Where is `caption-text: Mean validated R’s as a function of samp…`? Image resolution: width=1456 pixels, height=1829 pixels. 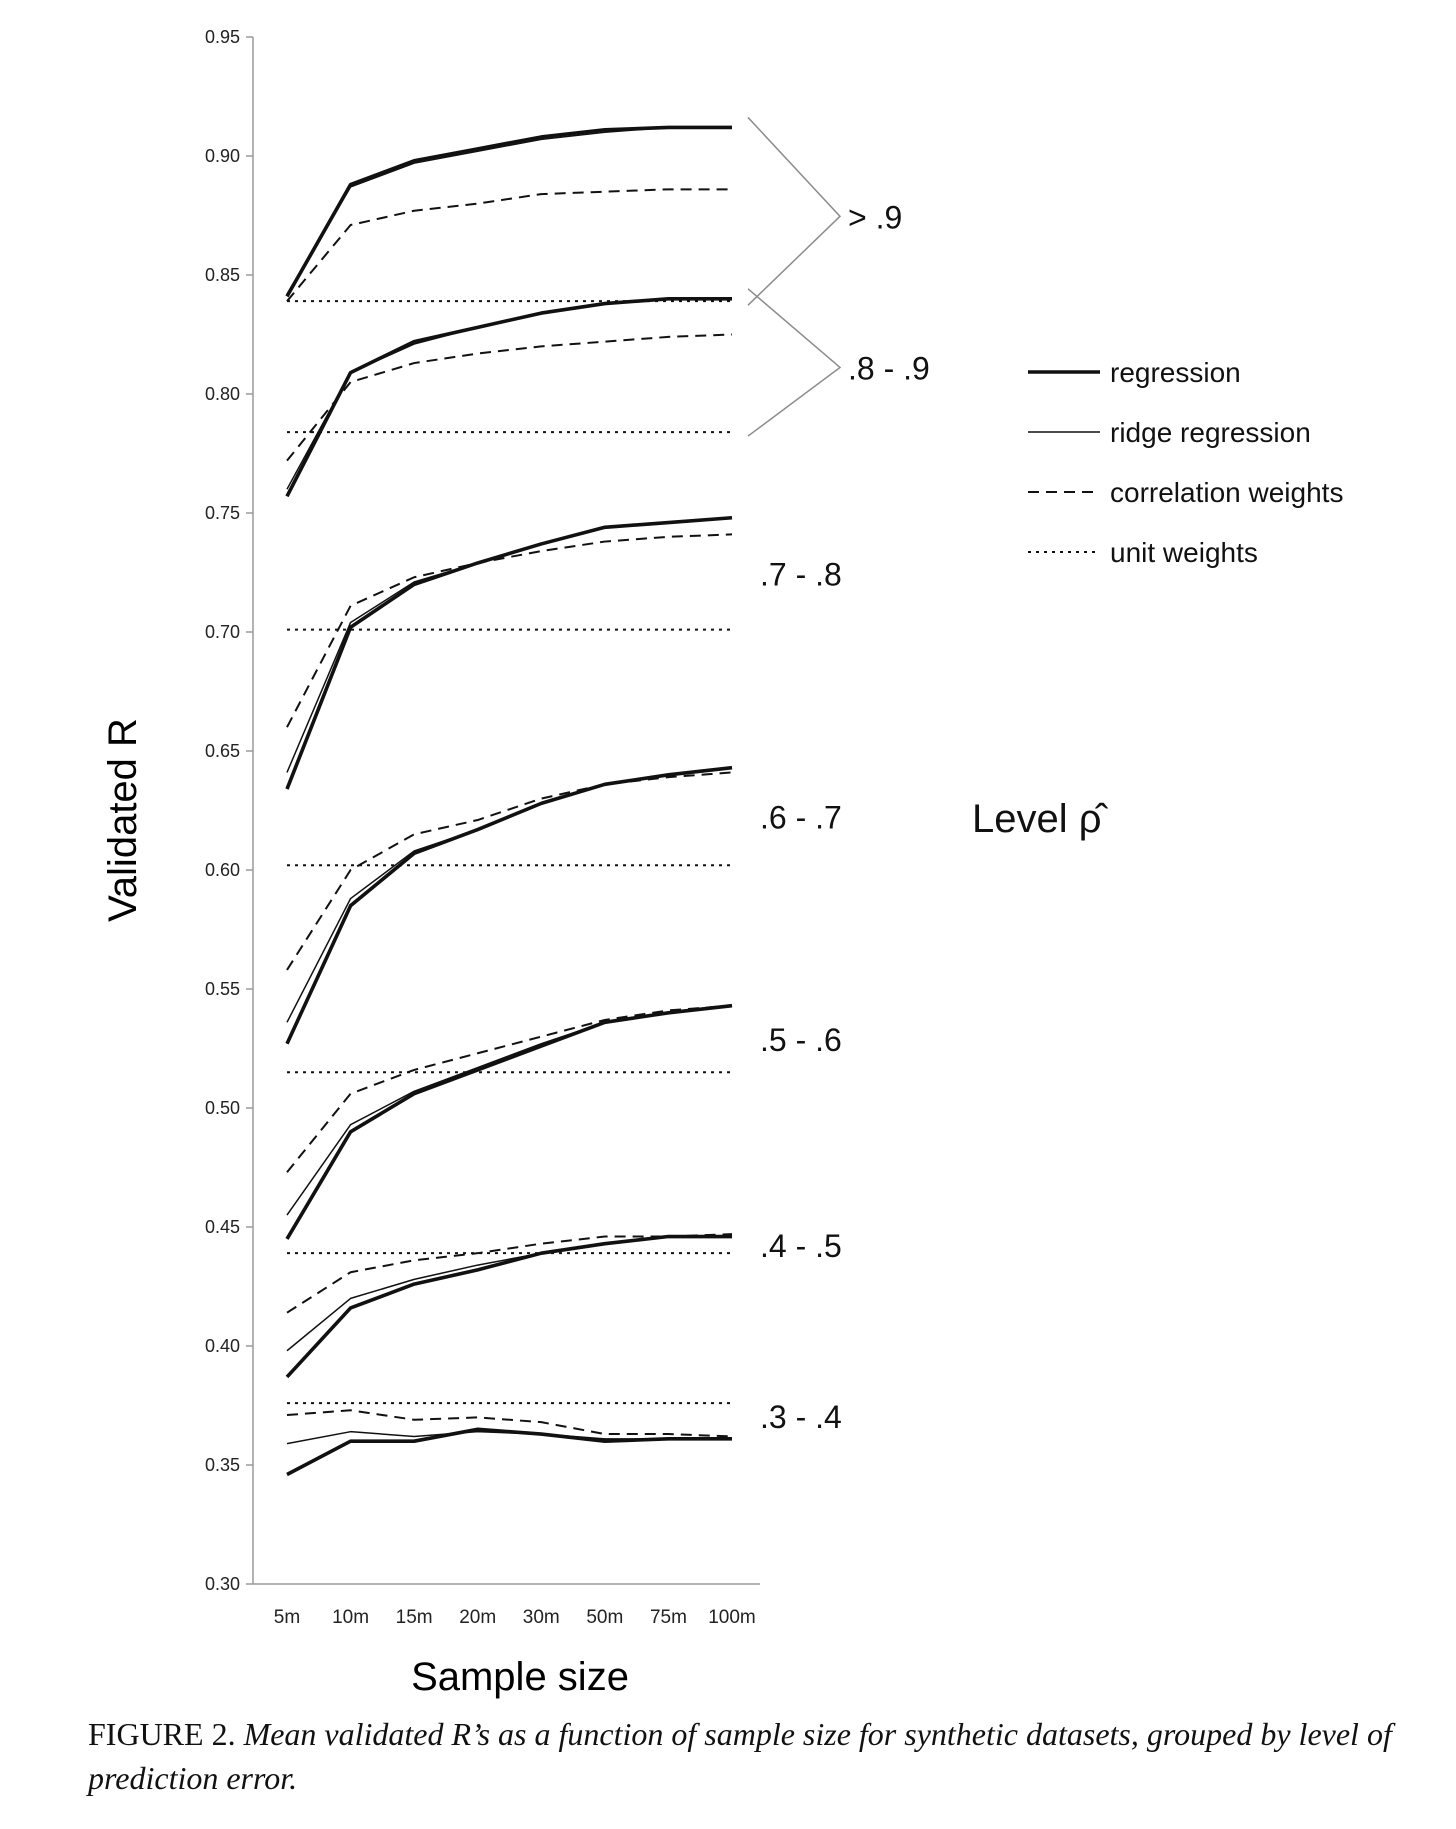 caption-text: Mean validated R’s as a function of samp… is located at coordinates (740, 1756).